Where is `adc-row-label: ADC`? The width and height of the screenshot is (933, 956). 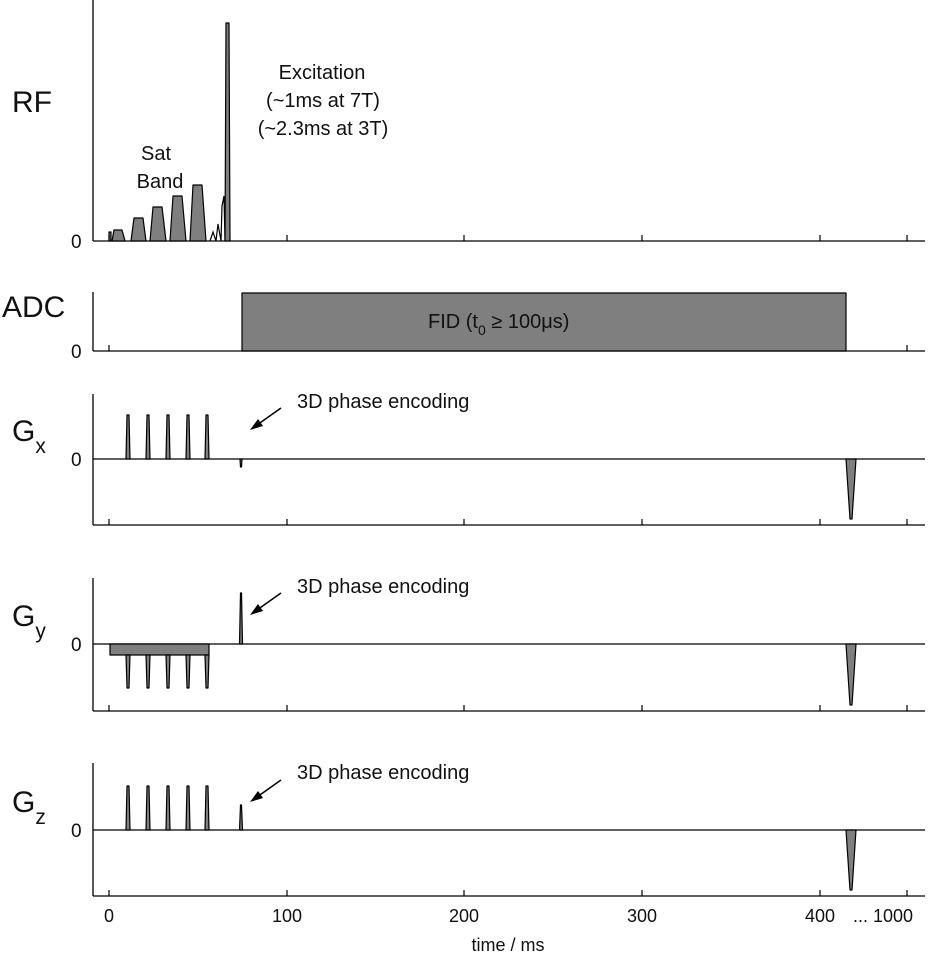
adc-row-label: ADC is located at coordinates (33, 307).